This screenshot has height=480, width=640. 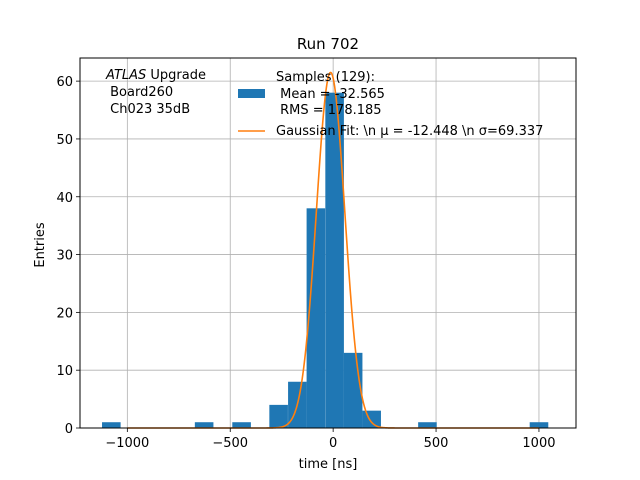 What do you see at coordinates (333, 443) in the screenshot?
I see `x-tick-label: 0` at bounding box center [333, 443].